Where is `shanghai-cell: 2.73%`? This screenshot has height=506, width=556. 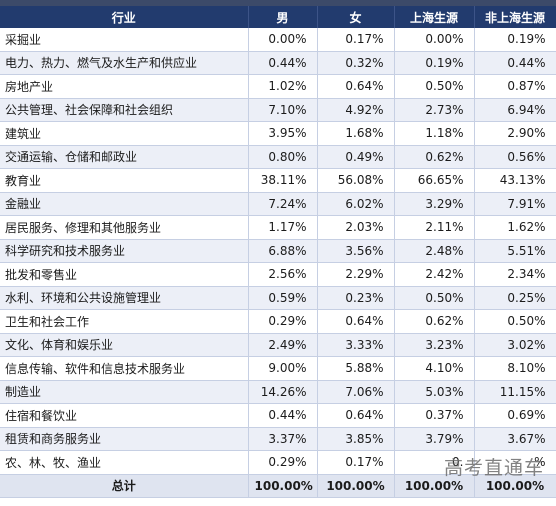
shanghai-cell: 2.73% is located at coordinates (434, 110).